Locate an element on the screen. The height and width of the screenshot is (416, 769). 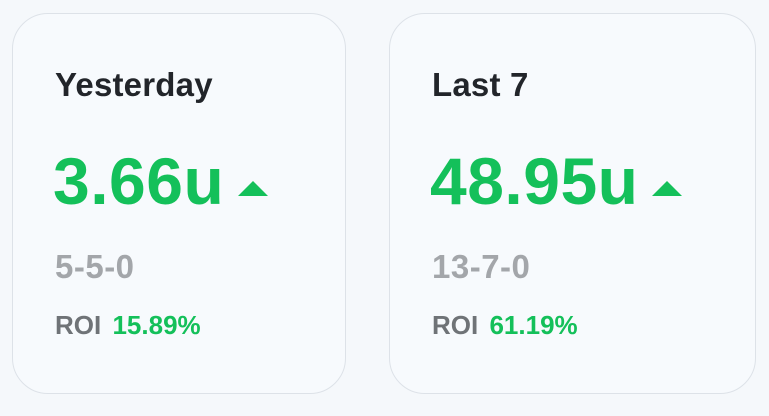
record-value: 5-5-0 is located at coordinates (95, 266).